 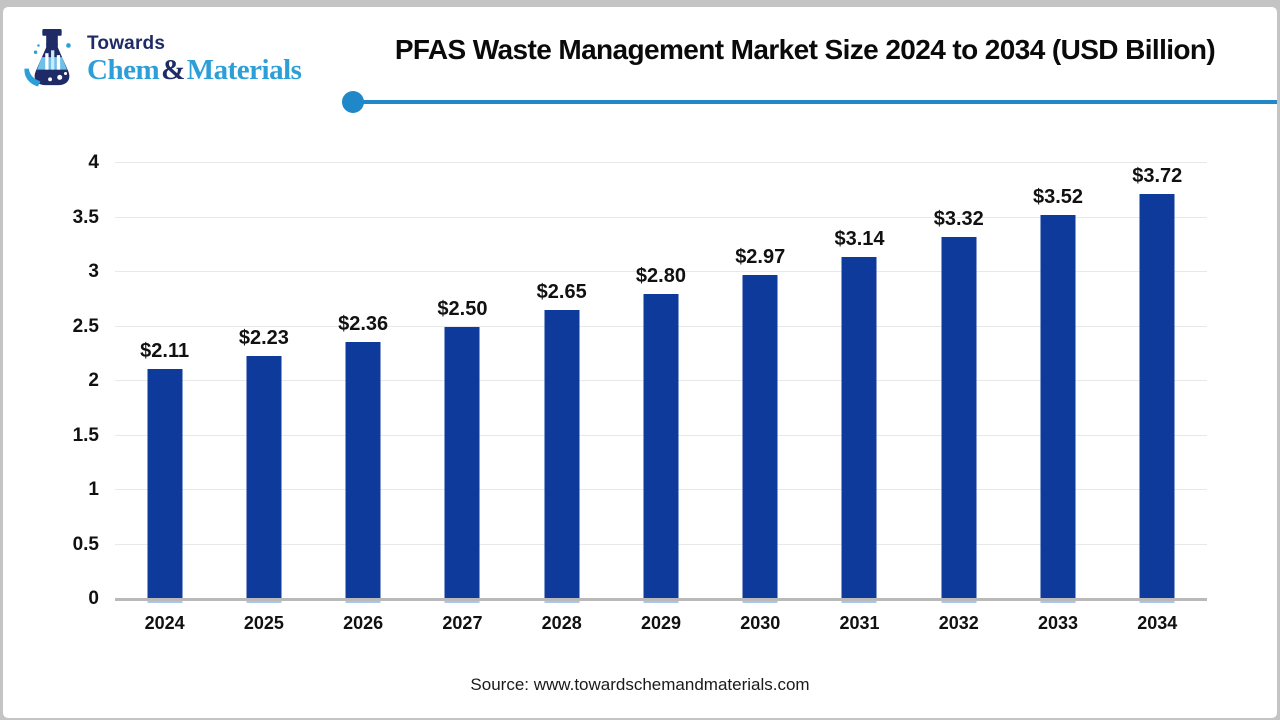 I want to click on bar-2024, so click(x=165, y=484).